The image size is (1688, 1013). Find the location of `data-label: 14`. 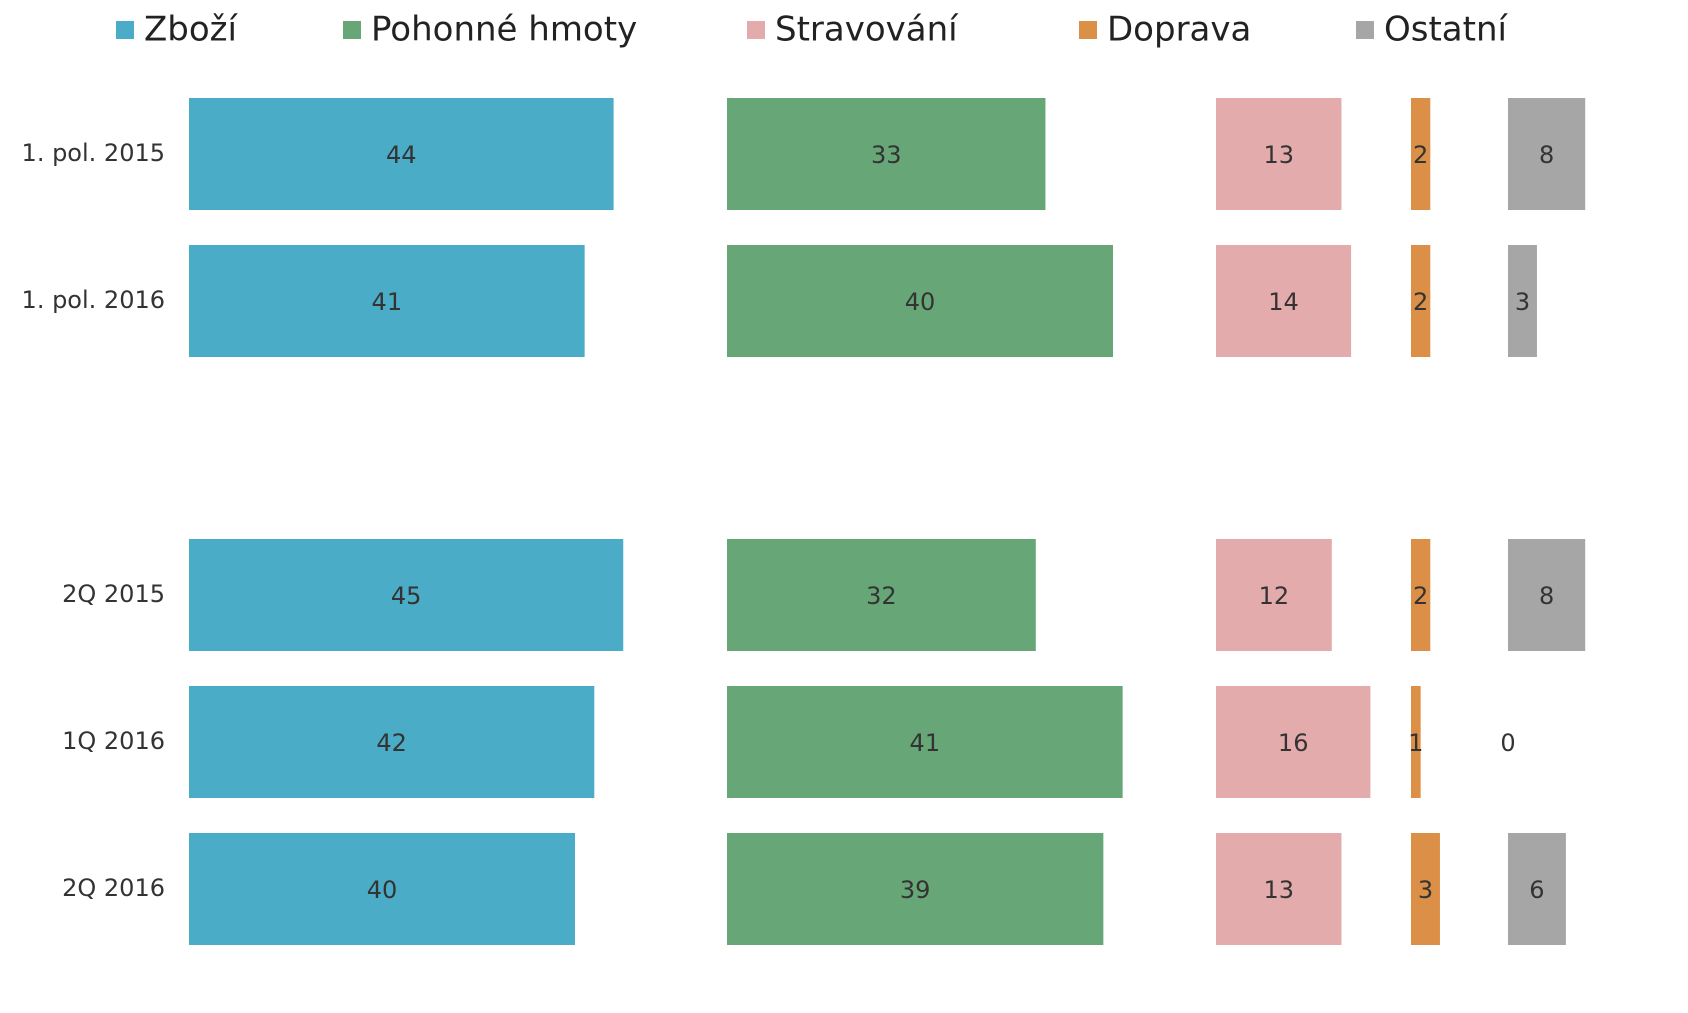

data-label: 14 is located at coordinates (1283, 302).